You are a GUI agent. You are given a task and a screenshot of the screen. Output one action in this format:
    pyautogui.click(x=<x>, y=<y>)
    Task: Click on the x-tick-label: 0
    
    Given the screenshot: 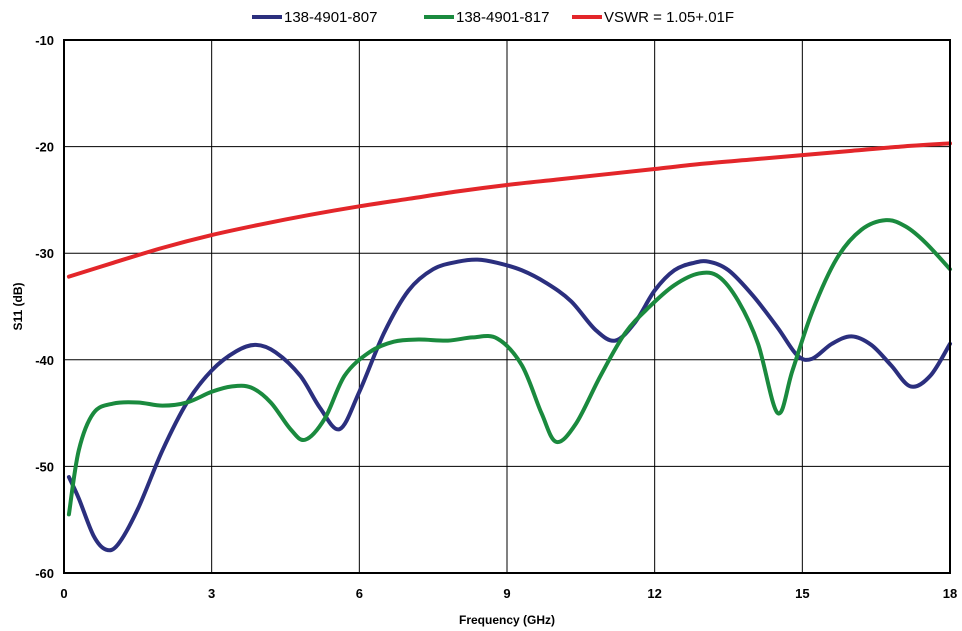 What is the action you would take?
    pyautogui.click(x=63, y=593)
    